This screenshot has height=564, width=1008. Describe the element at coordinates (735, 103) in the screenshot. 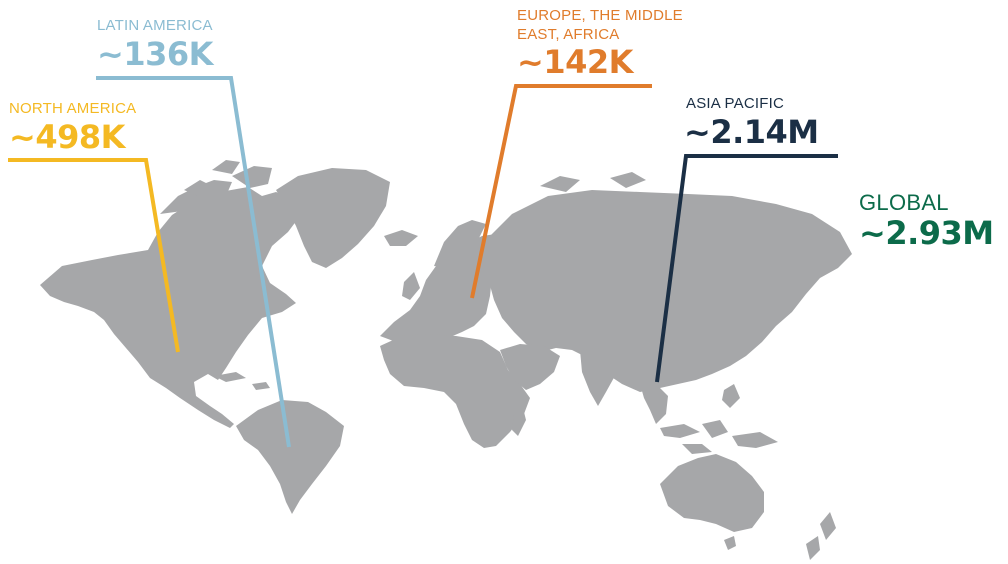

I see `asia-pacific-label: ASIA PACIFIC` at that location.